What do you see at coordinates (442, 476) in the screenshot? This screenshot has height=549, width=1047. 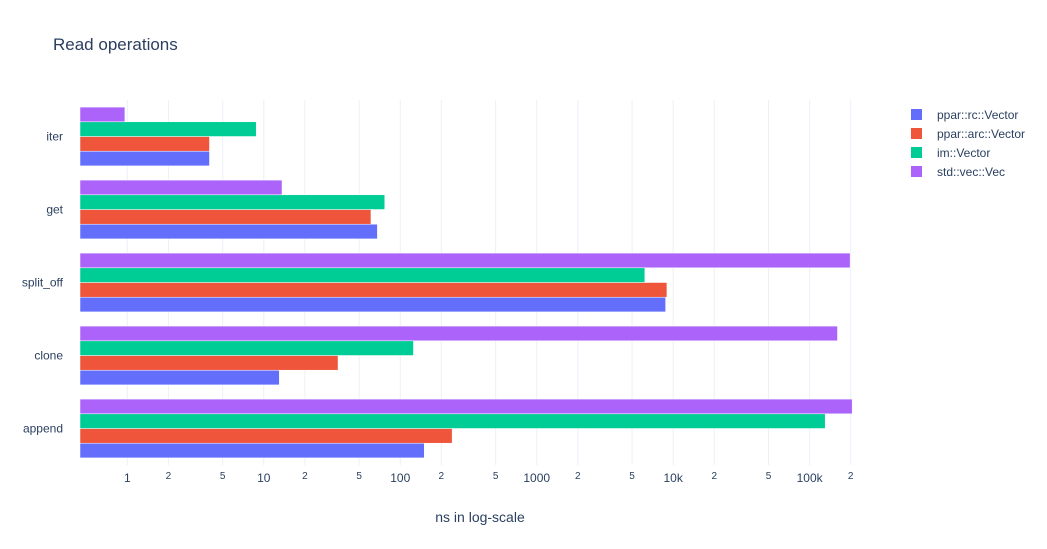 I see `x-tick-label-7: 2` at bounding box center [442, 476].